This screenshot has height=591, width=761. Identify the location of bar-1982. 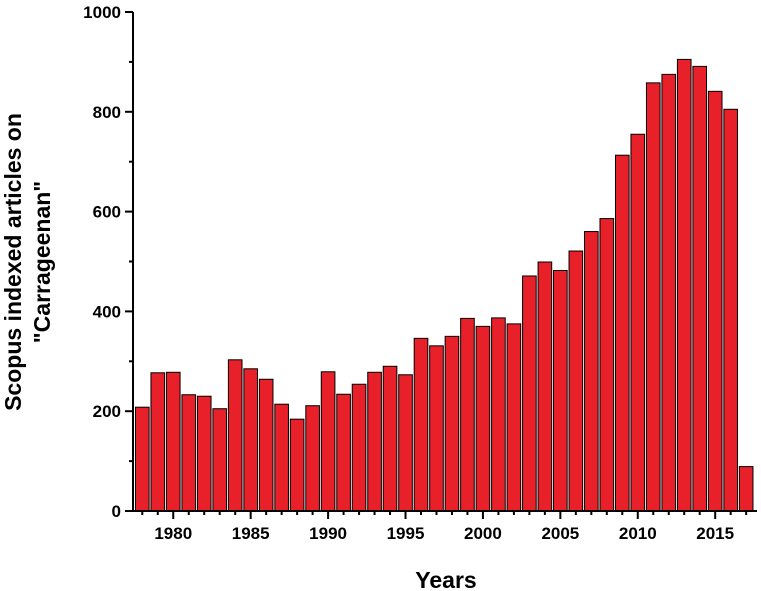
(204, 453).